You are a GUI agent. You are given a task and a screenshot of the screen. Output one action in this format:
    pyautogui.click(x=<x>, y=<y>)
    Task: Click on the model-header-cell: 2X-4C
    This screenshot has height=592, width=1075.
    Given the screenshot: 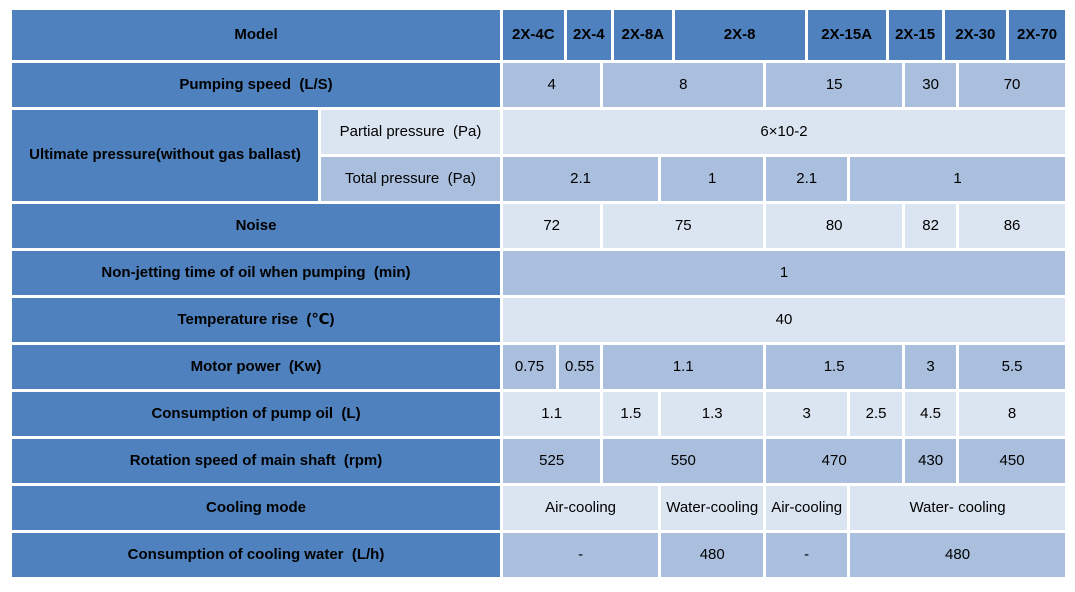 What is the action you would take?
    pyautogui.click(x=533, y=35)
    